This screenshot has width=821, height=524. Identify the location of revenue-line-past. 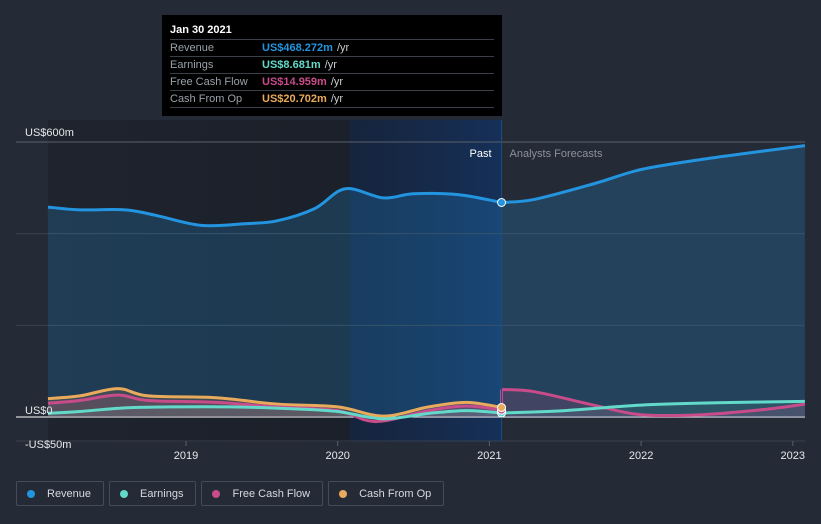
(274, 207).